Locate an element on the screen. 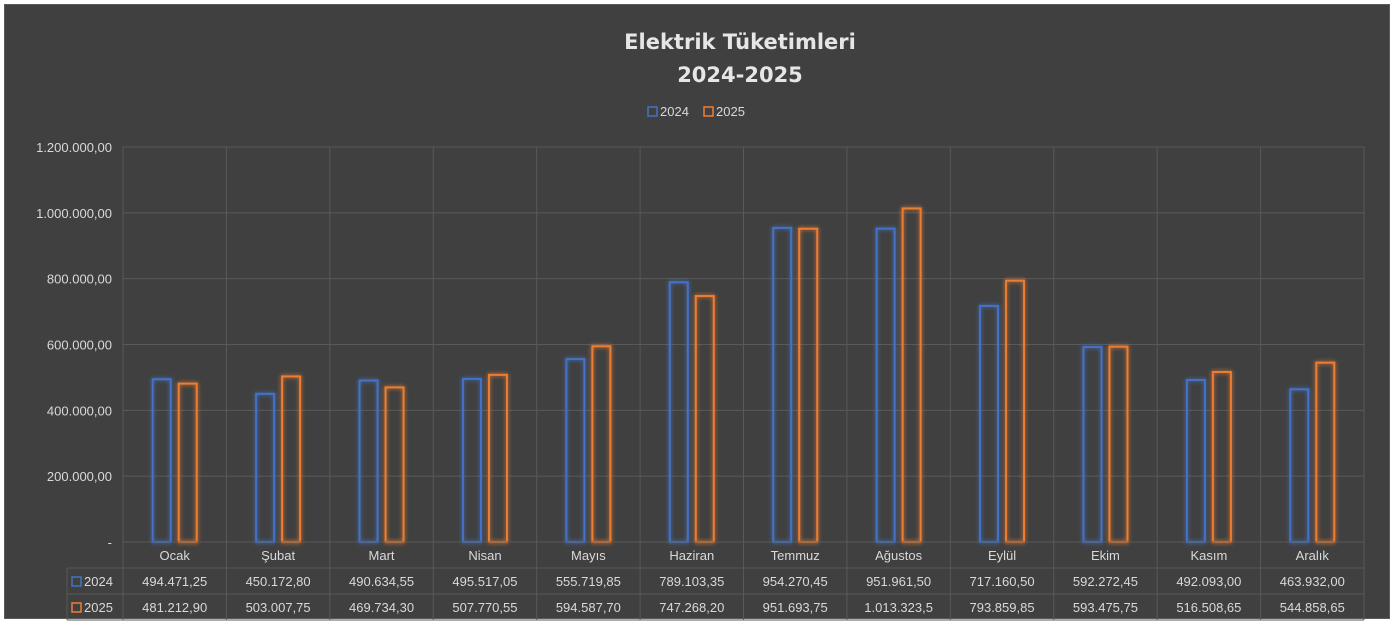 The height and width of the screenshot is (623, 1398). legend-swatch-2024 is located at coordinates (652, 111).